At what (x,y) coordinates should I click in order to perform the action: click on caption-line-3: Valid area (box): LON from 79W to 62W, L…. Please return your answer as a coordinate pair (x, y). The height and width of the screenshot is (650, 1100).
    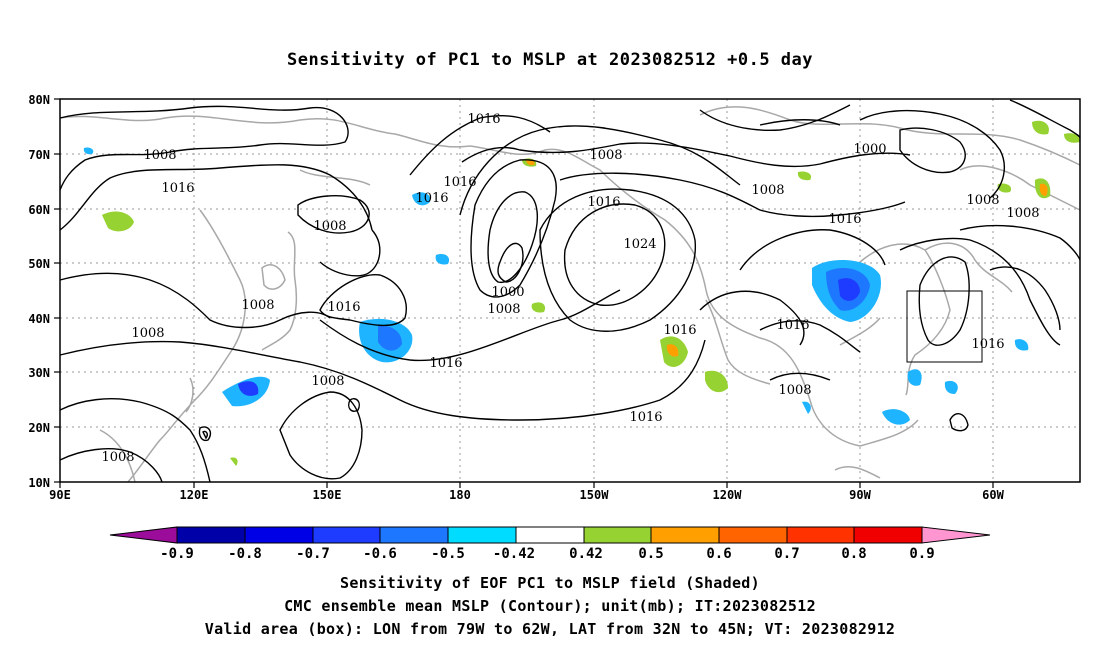
    Looking at the image, I should click on (550, 629).